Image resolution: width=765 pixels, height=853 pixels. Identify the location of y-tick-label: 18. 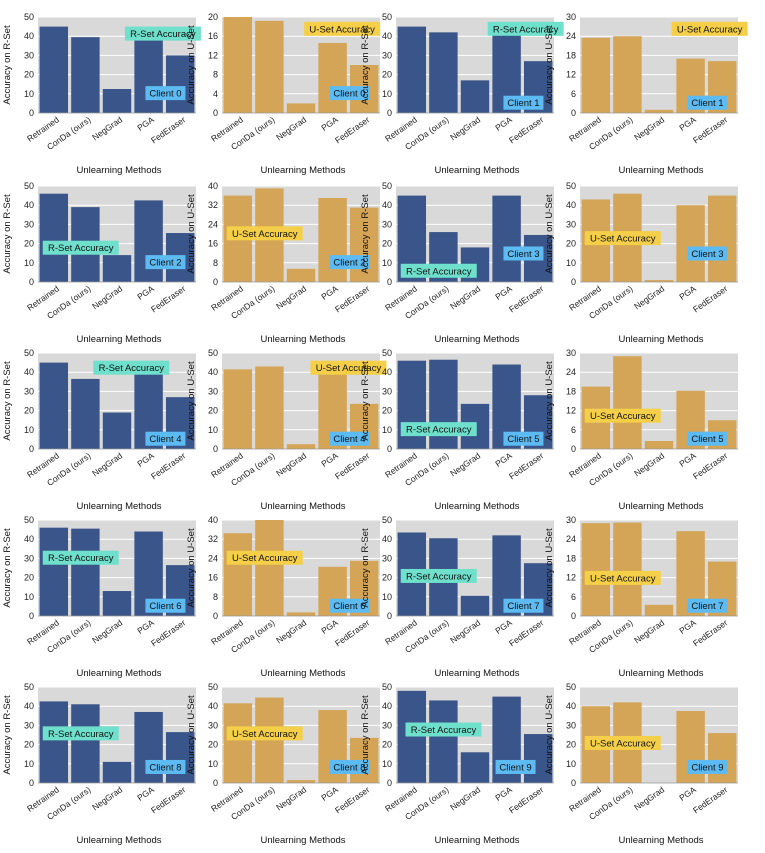
(571, 558).